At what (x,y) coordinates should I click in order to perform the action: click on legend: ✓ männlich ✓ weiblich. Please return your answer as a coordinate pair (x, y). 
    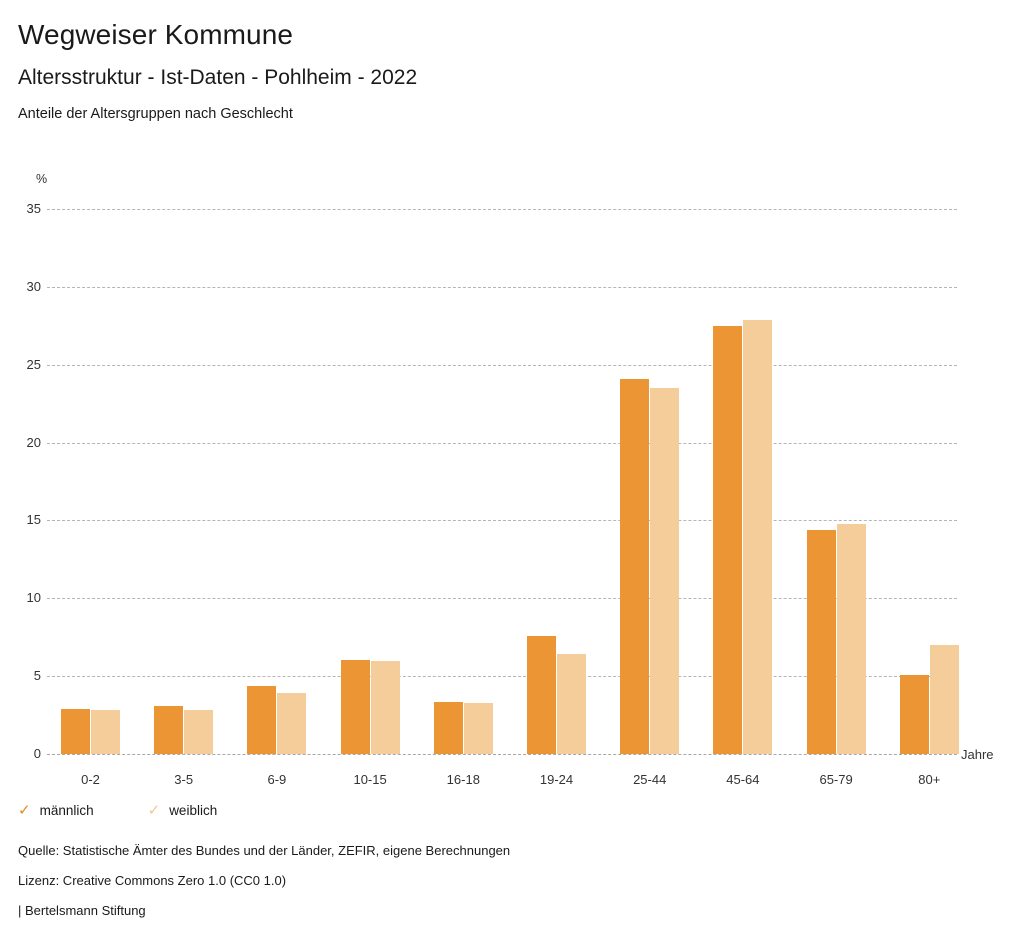
    Looking at the image, I should click on (144, 810).